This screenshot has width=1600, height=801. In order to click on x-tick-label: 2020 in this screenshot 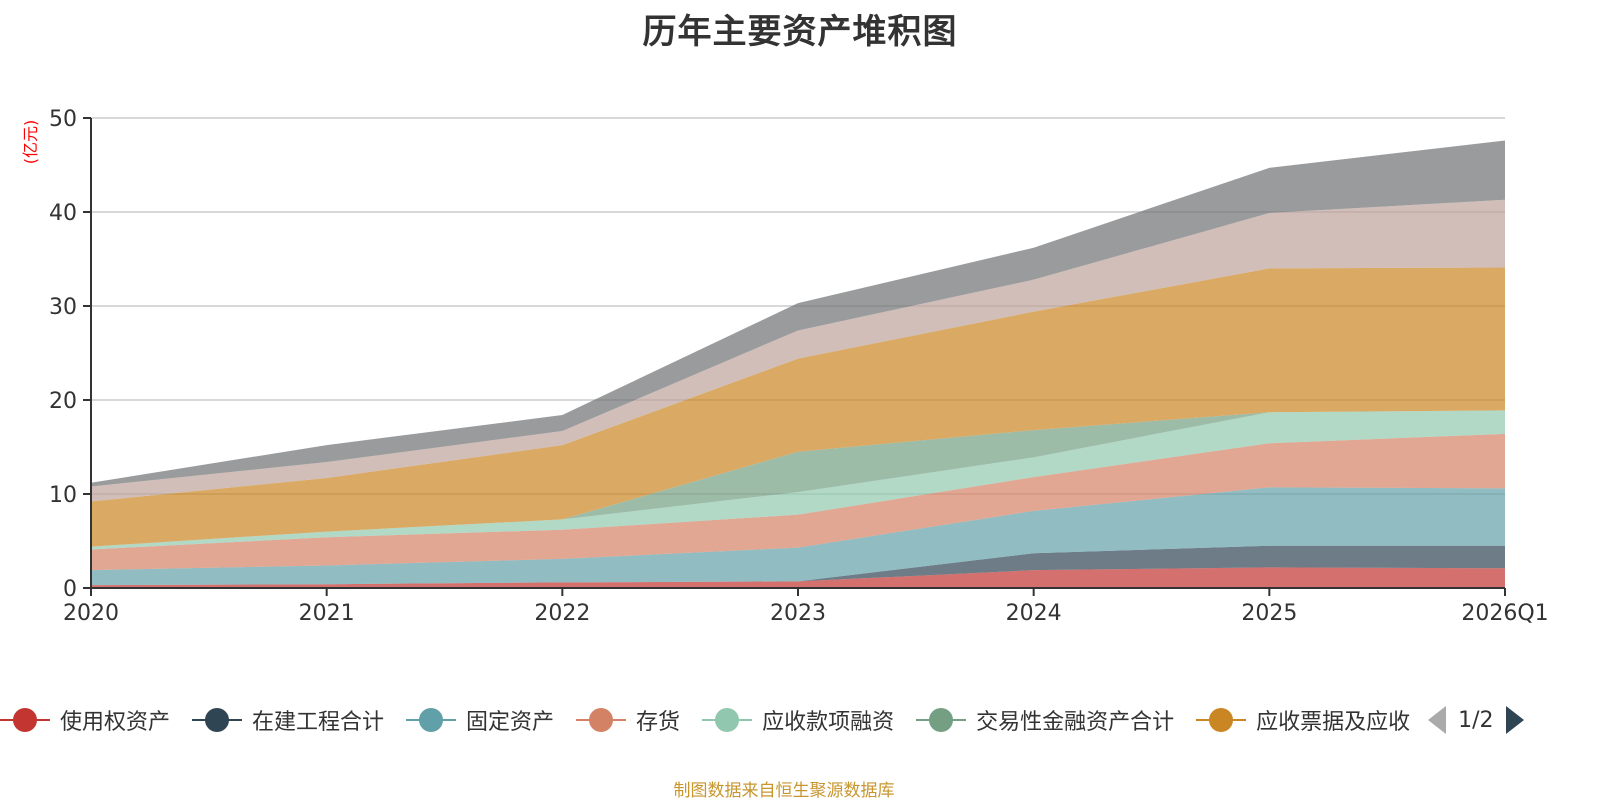, I will do `click(91, 613)`.